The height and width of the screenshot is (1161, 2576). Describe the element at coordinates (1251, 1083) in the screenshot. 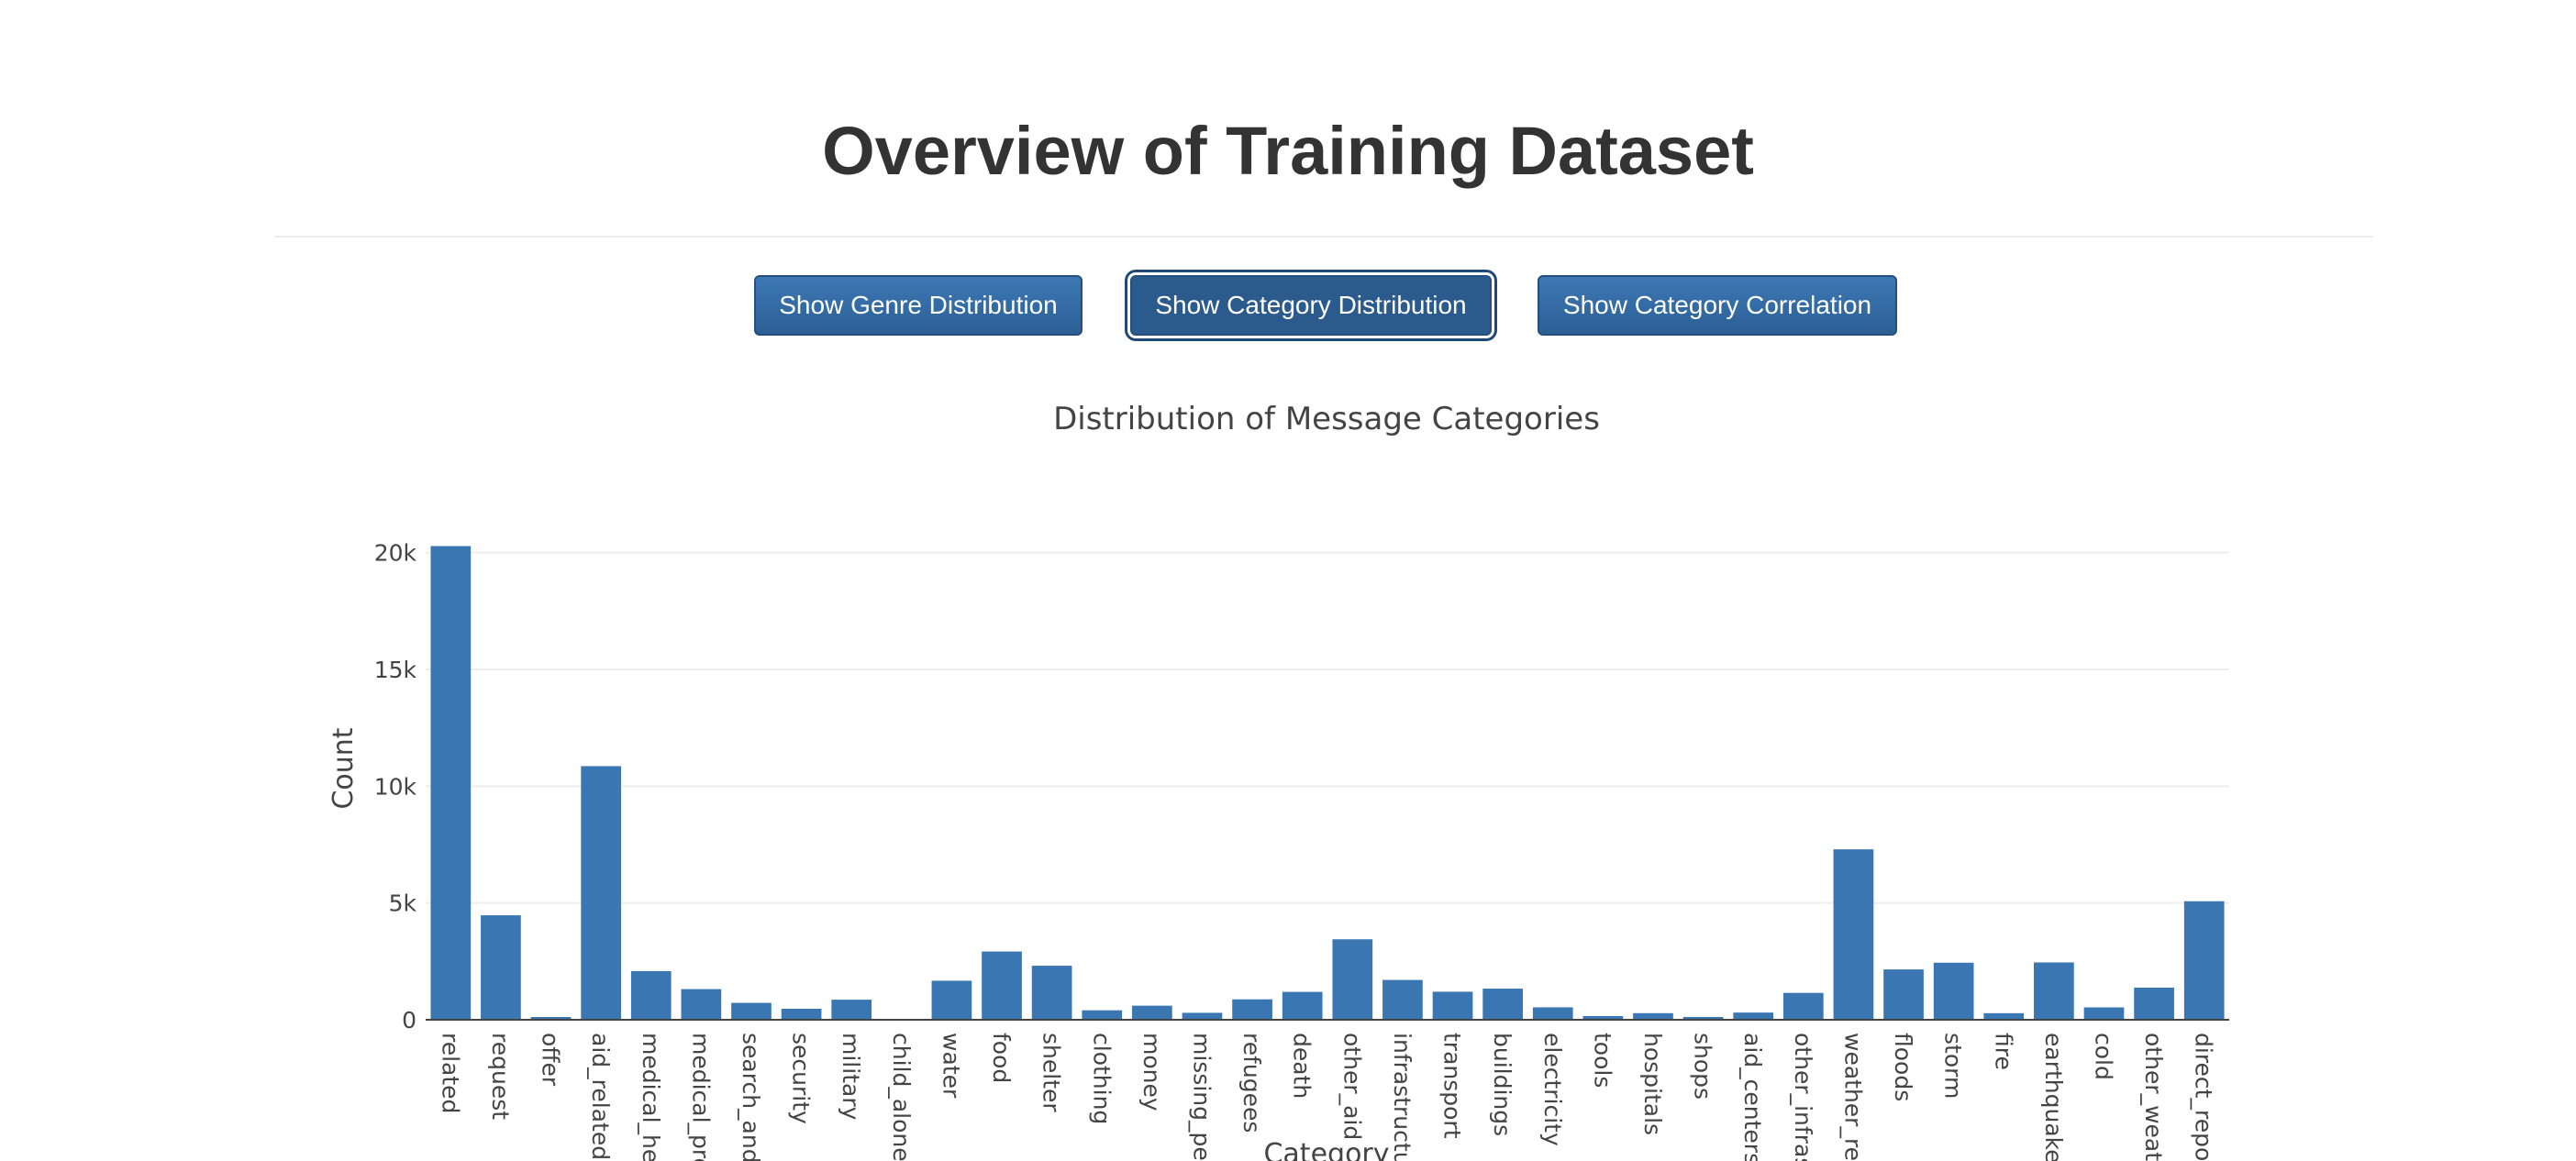

I see `x-tick-label: refugees` at that location.